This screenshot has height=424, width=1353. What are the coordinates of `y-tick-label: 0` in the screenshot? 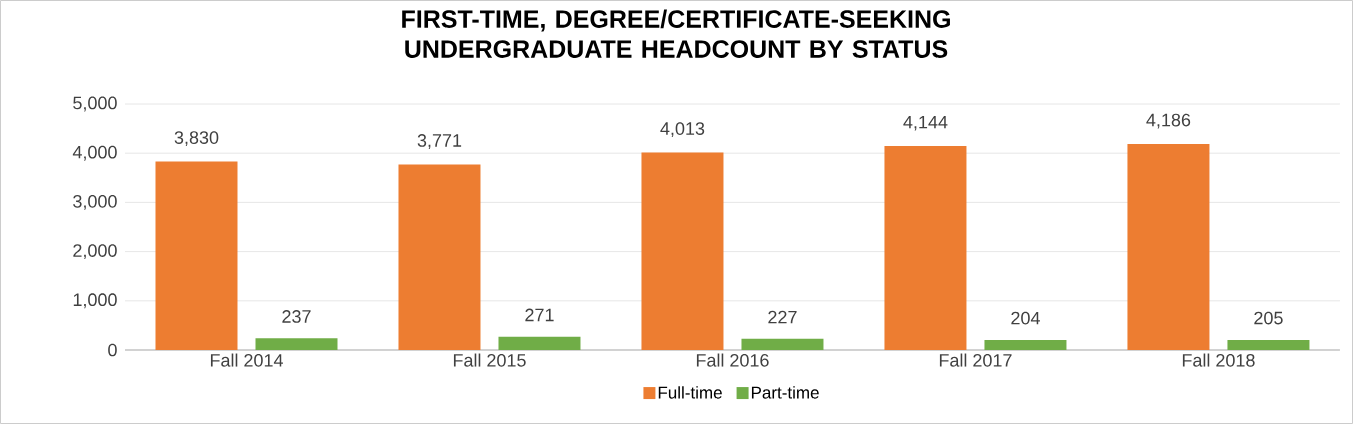 It's located at (112, 350).